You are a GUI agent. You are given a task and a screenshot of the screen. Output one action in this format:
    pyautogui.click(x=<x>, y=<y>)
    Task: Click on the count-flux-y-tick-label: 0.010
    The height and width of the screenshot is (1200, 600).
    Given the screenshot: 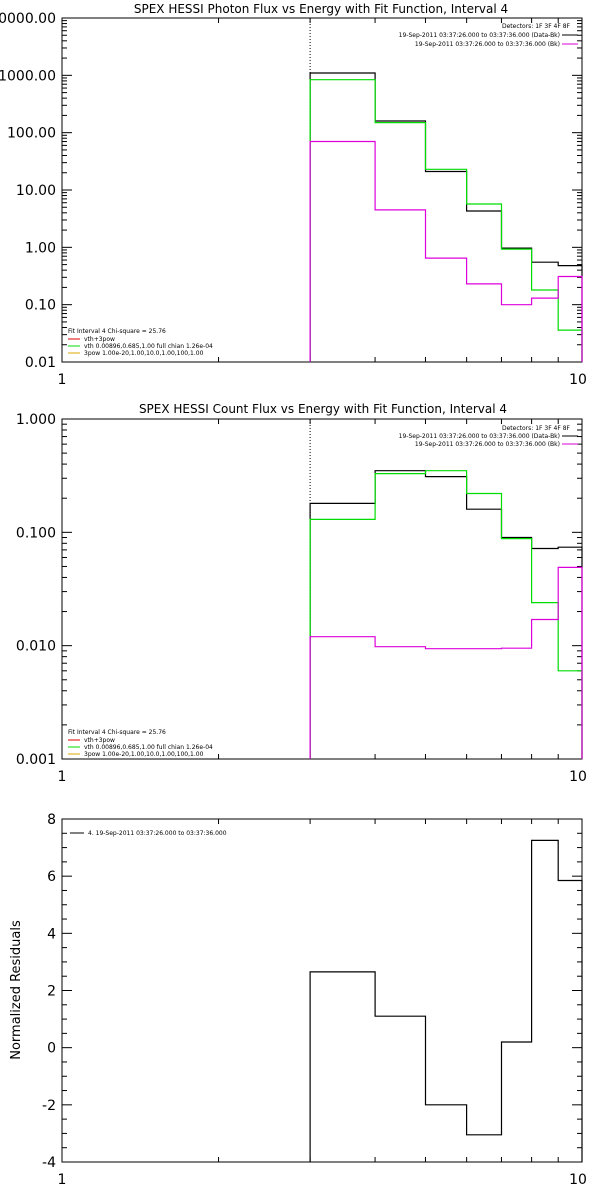 What is the action you would take?
    pyautogui.click(x=36, y=647)
    